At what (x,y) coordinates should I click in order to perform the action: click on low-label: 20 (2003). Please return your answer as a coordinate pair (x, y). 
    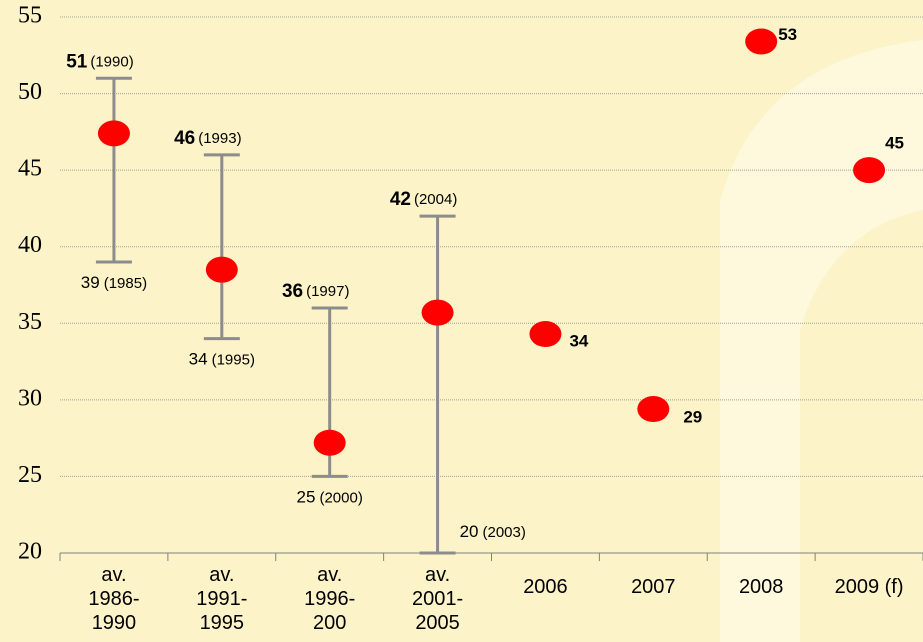
    Looking at the image, I should click on (493, 531).